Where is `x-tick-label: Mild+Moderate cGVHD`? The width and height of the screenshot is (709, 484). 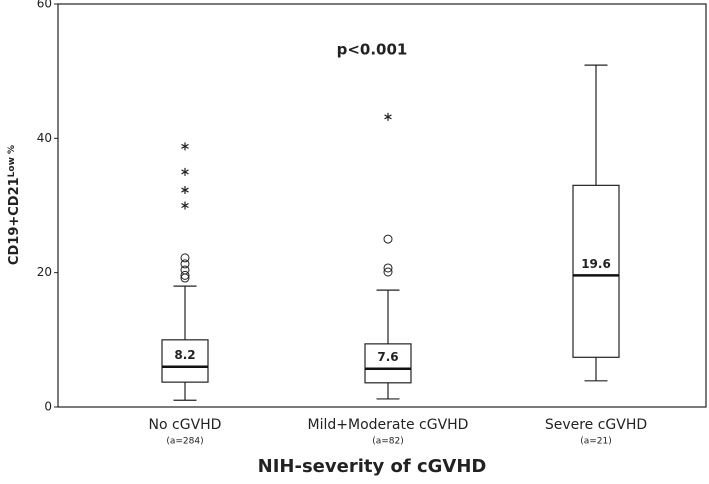
x-tick-label: Mild+Moderate cGVHD is located at coordinates (388, 425).